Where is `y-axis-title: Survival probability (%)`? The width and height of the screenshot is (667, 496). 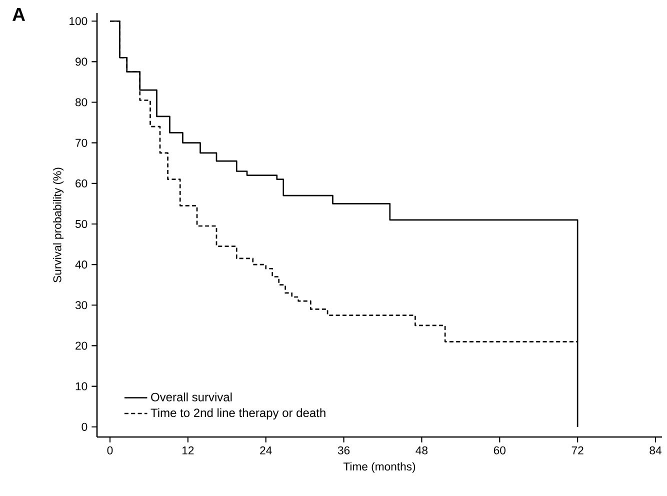 y-axis-title: Survival probability (%) is located at coordinates (58, 225).